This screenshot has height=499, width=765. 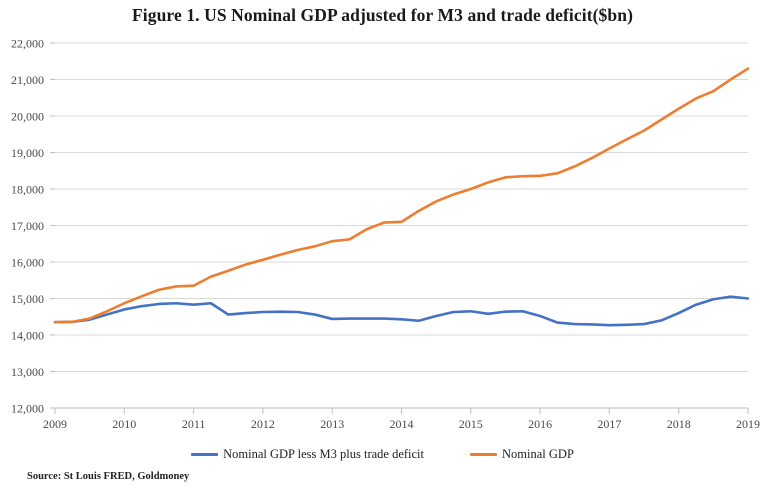 I want to click on x-axis-tick-label: 2015, so click(x=471, y=424).